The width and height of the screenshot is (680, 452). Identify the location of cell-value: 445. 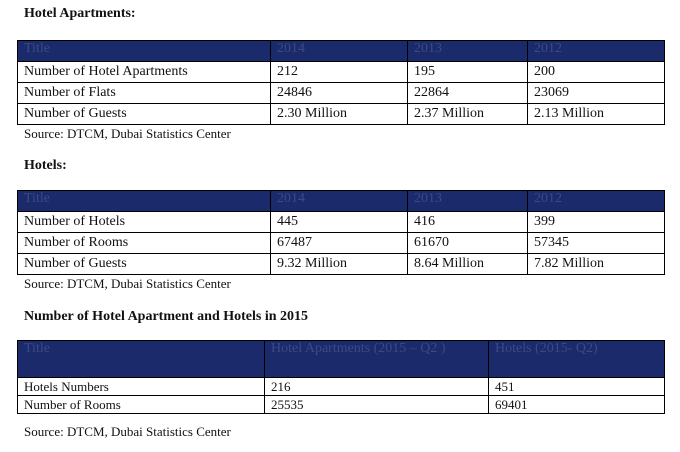
(339, 222).